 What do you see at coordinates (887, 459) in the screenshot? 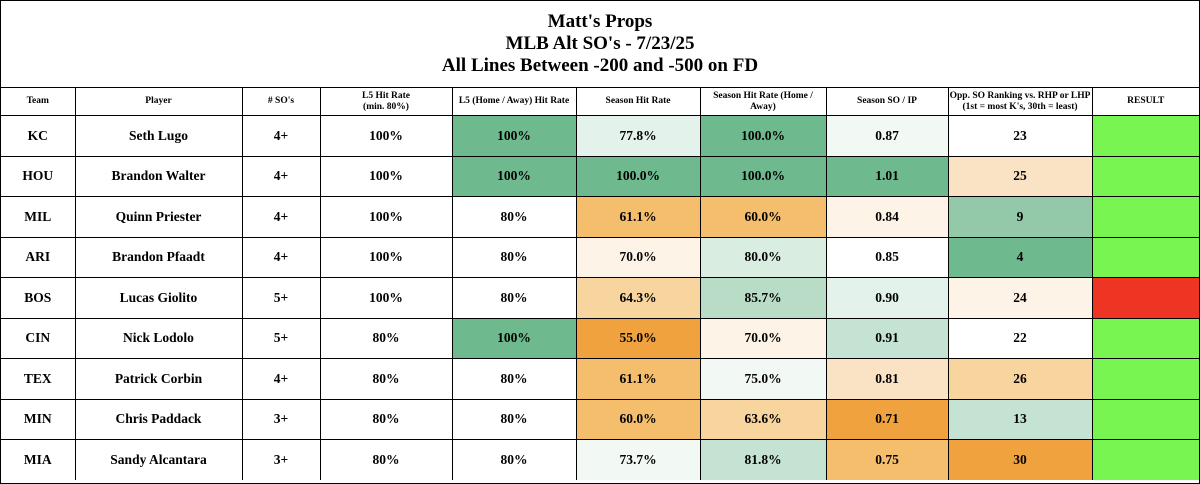
I see `season-so-ip-cell: 0.75` at bounding box center [887, 459].